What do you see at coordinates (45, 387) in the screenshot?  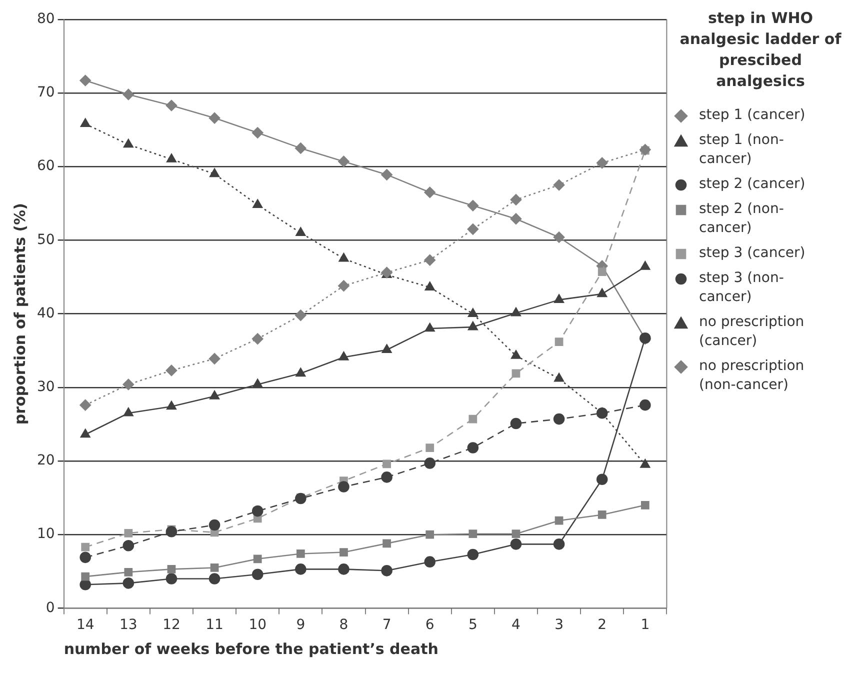 I see `y-tick-label: 30` at bounding box center [45, 387].